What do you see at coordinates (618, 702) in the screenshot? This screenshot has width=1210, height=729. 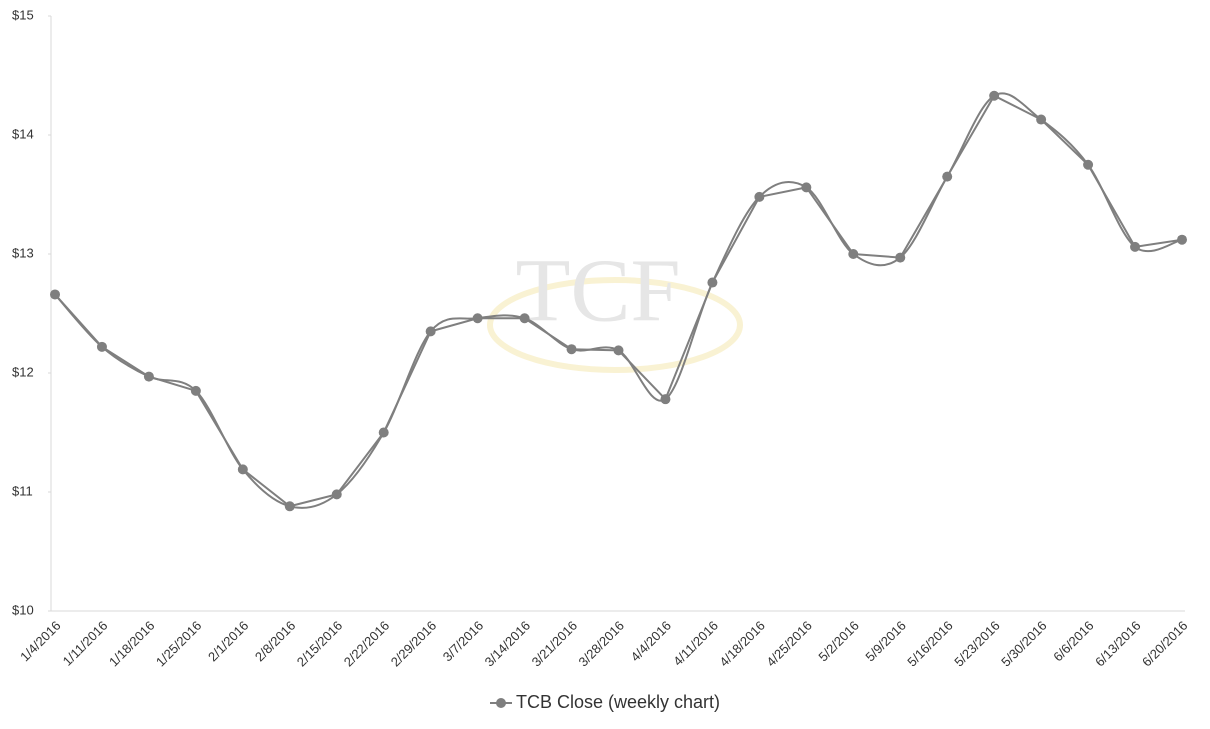 I see `legend-label: TCB Close (weekly chart)` at bounding box center [618, 702].